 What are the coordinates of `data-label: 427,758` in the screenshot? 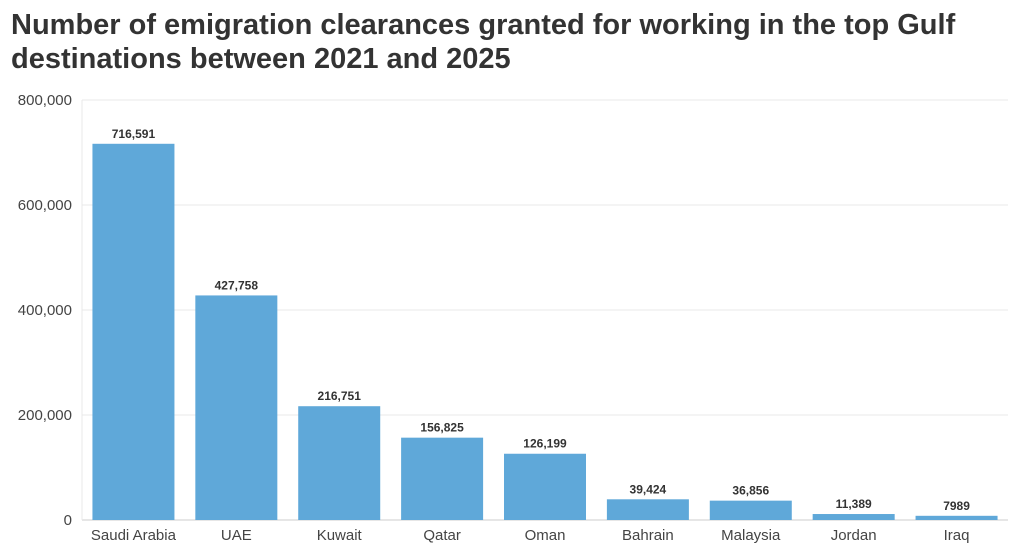 It's located at (237, 285).